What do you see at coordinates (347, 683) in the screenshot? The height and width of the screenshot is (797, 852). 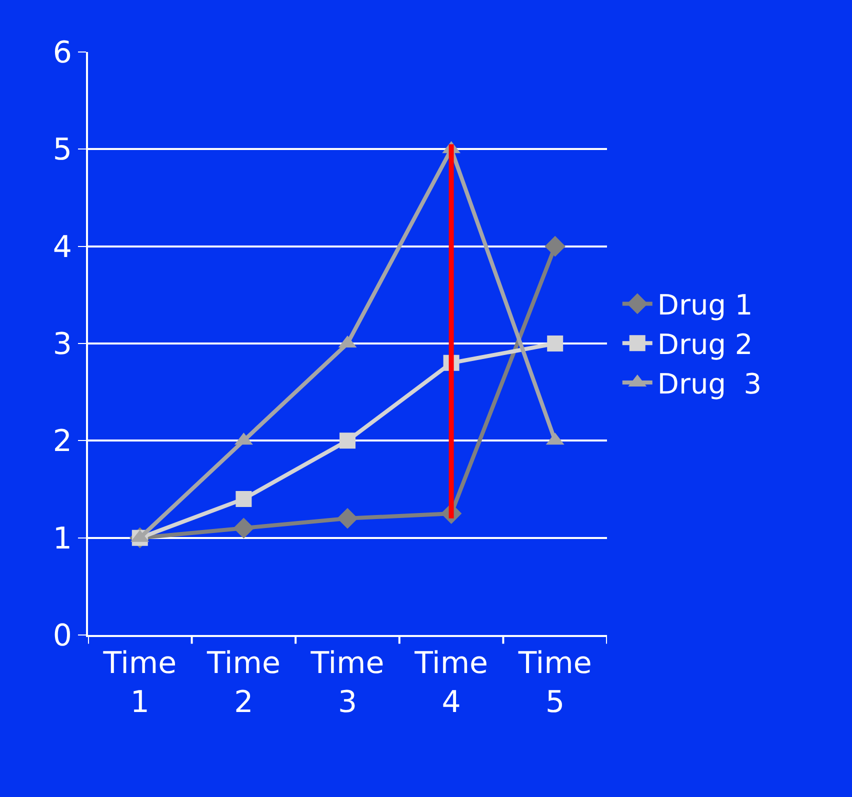 I see `x-tick-label: Time 3` at bounding box center [347, 683].